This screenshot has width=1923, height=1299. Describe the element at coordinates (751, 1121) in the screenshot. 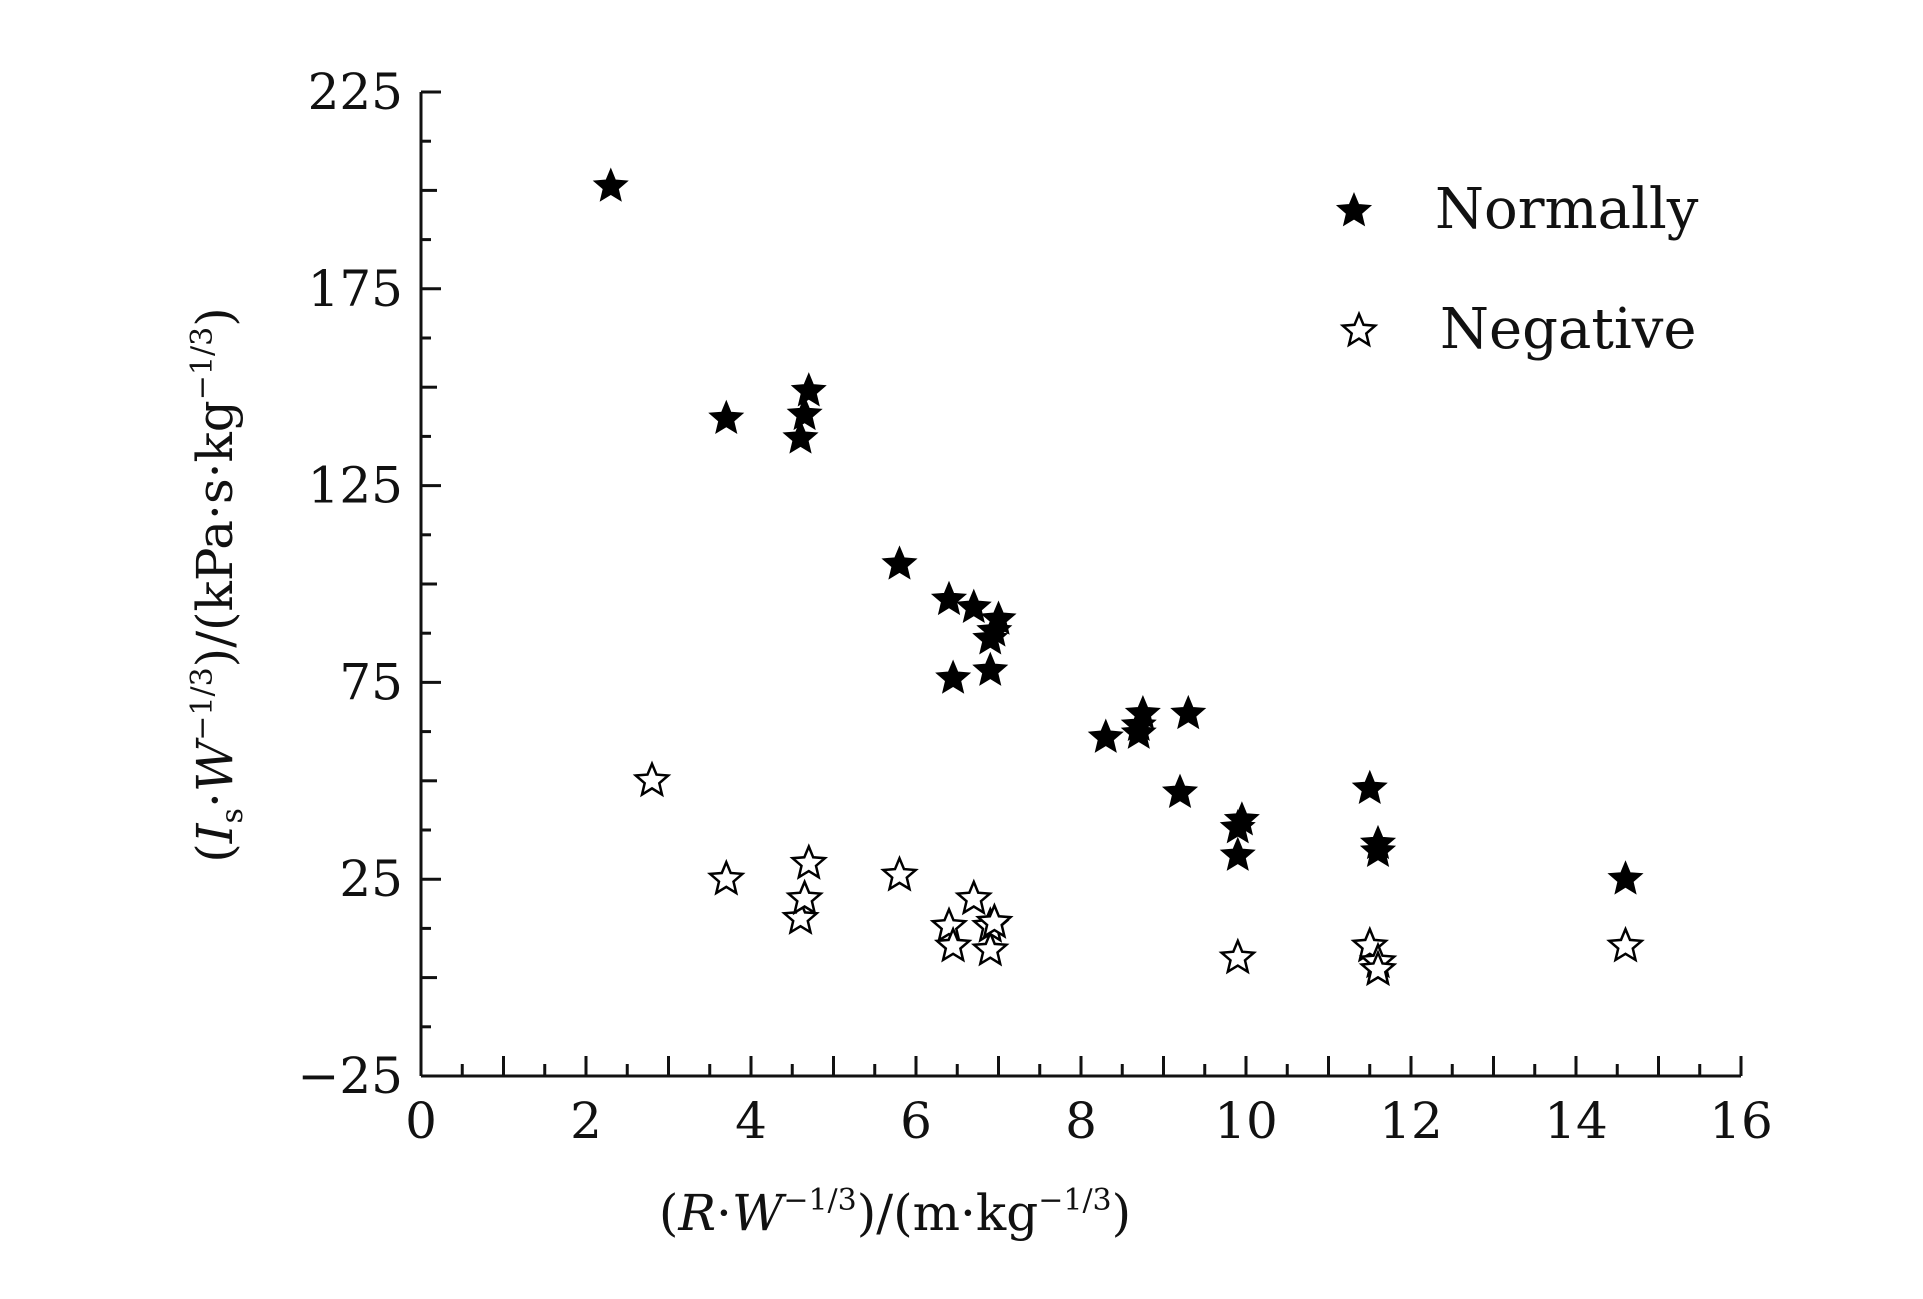

I see `x-tick-label: 4` at that location.